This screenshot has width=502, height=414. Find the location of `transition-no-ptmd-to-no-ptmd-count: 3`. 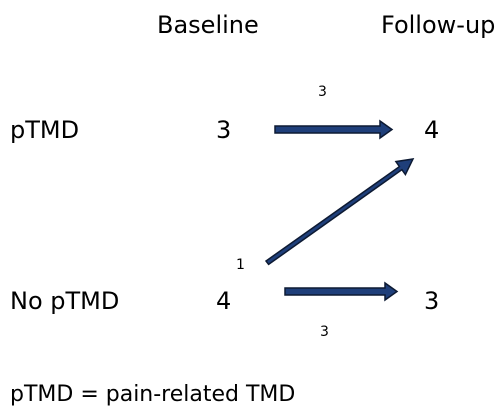

transition-no-ptmd-to-no-ptmd-count: 3 is located at coordinates (324, 332).